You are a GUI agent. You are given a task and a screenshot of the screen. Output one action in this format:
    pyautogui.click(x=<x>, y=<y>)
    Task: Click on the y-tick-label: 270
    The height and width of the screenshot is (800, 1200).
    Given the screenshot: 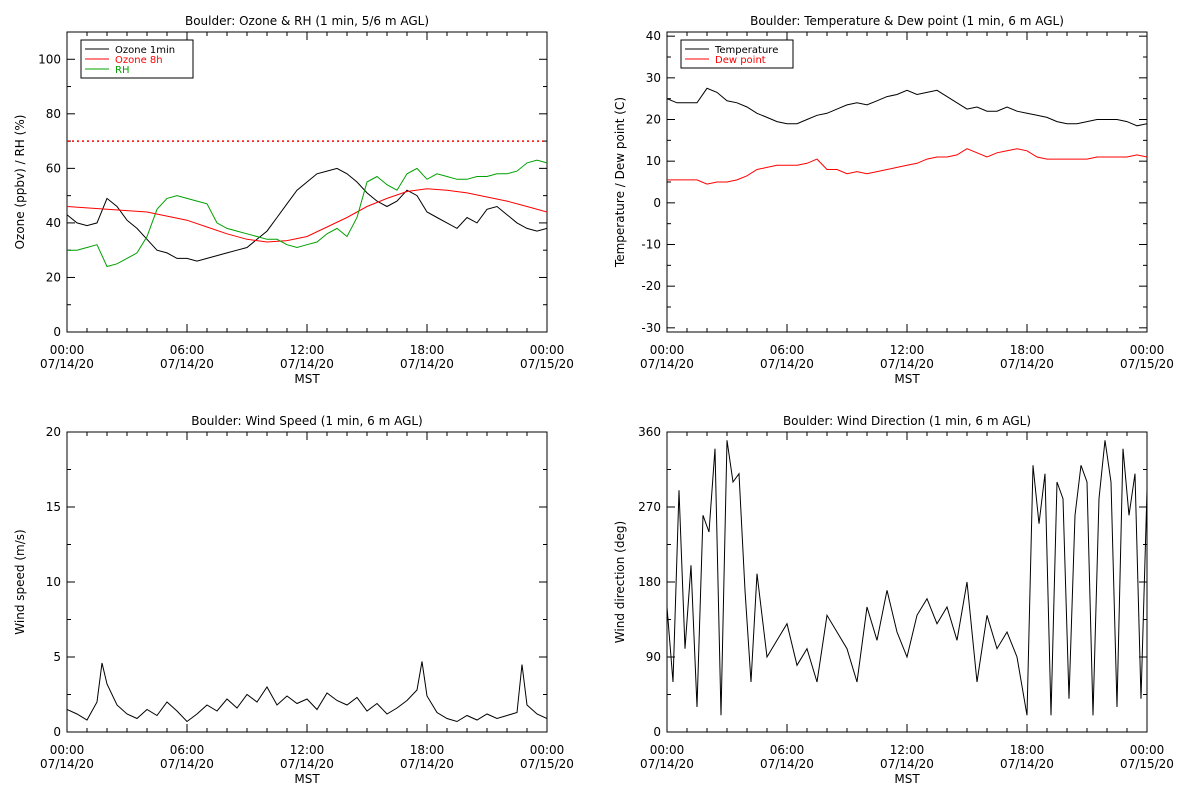 What is the action you would take?
    pyautogui.click(x=649, y=507)
    